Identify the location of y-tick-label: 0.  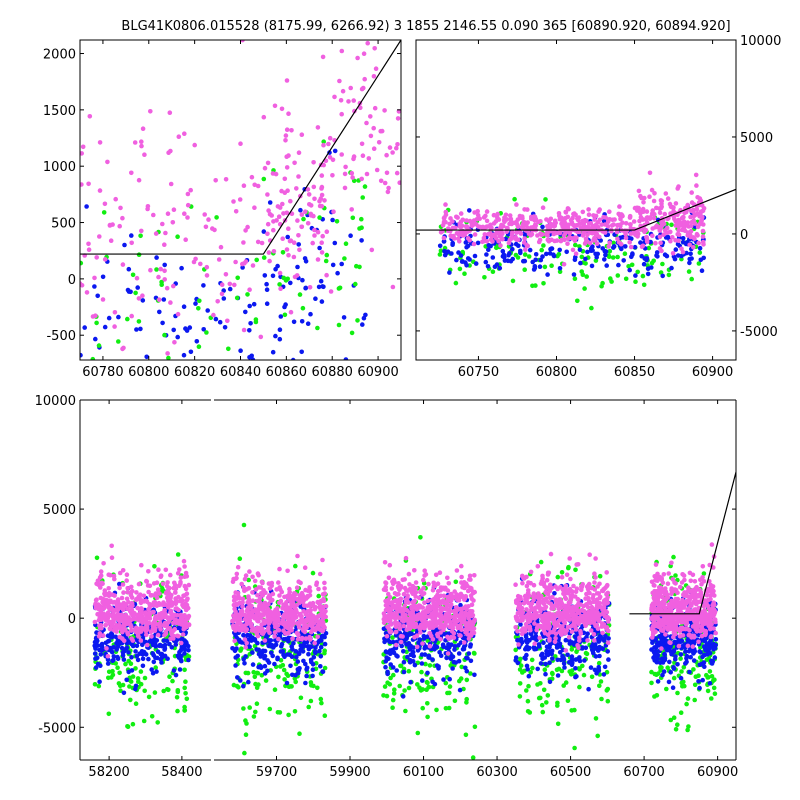
(72, 280).